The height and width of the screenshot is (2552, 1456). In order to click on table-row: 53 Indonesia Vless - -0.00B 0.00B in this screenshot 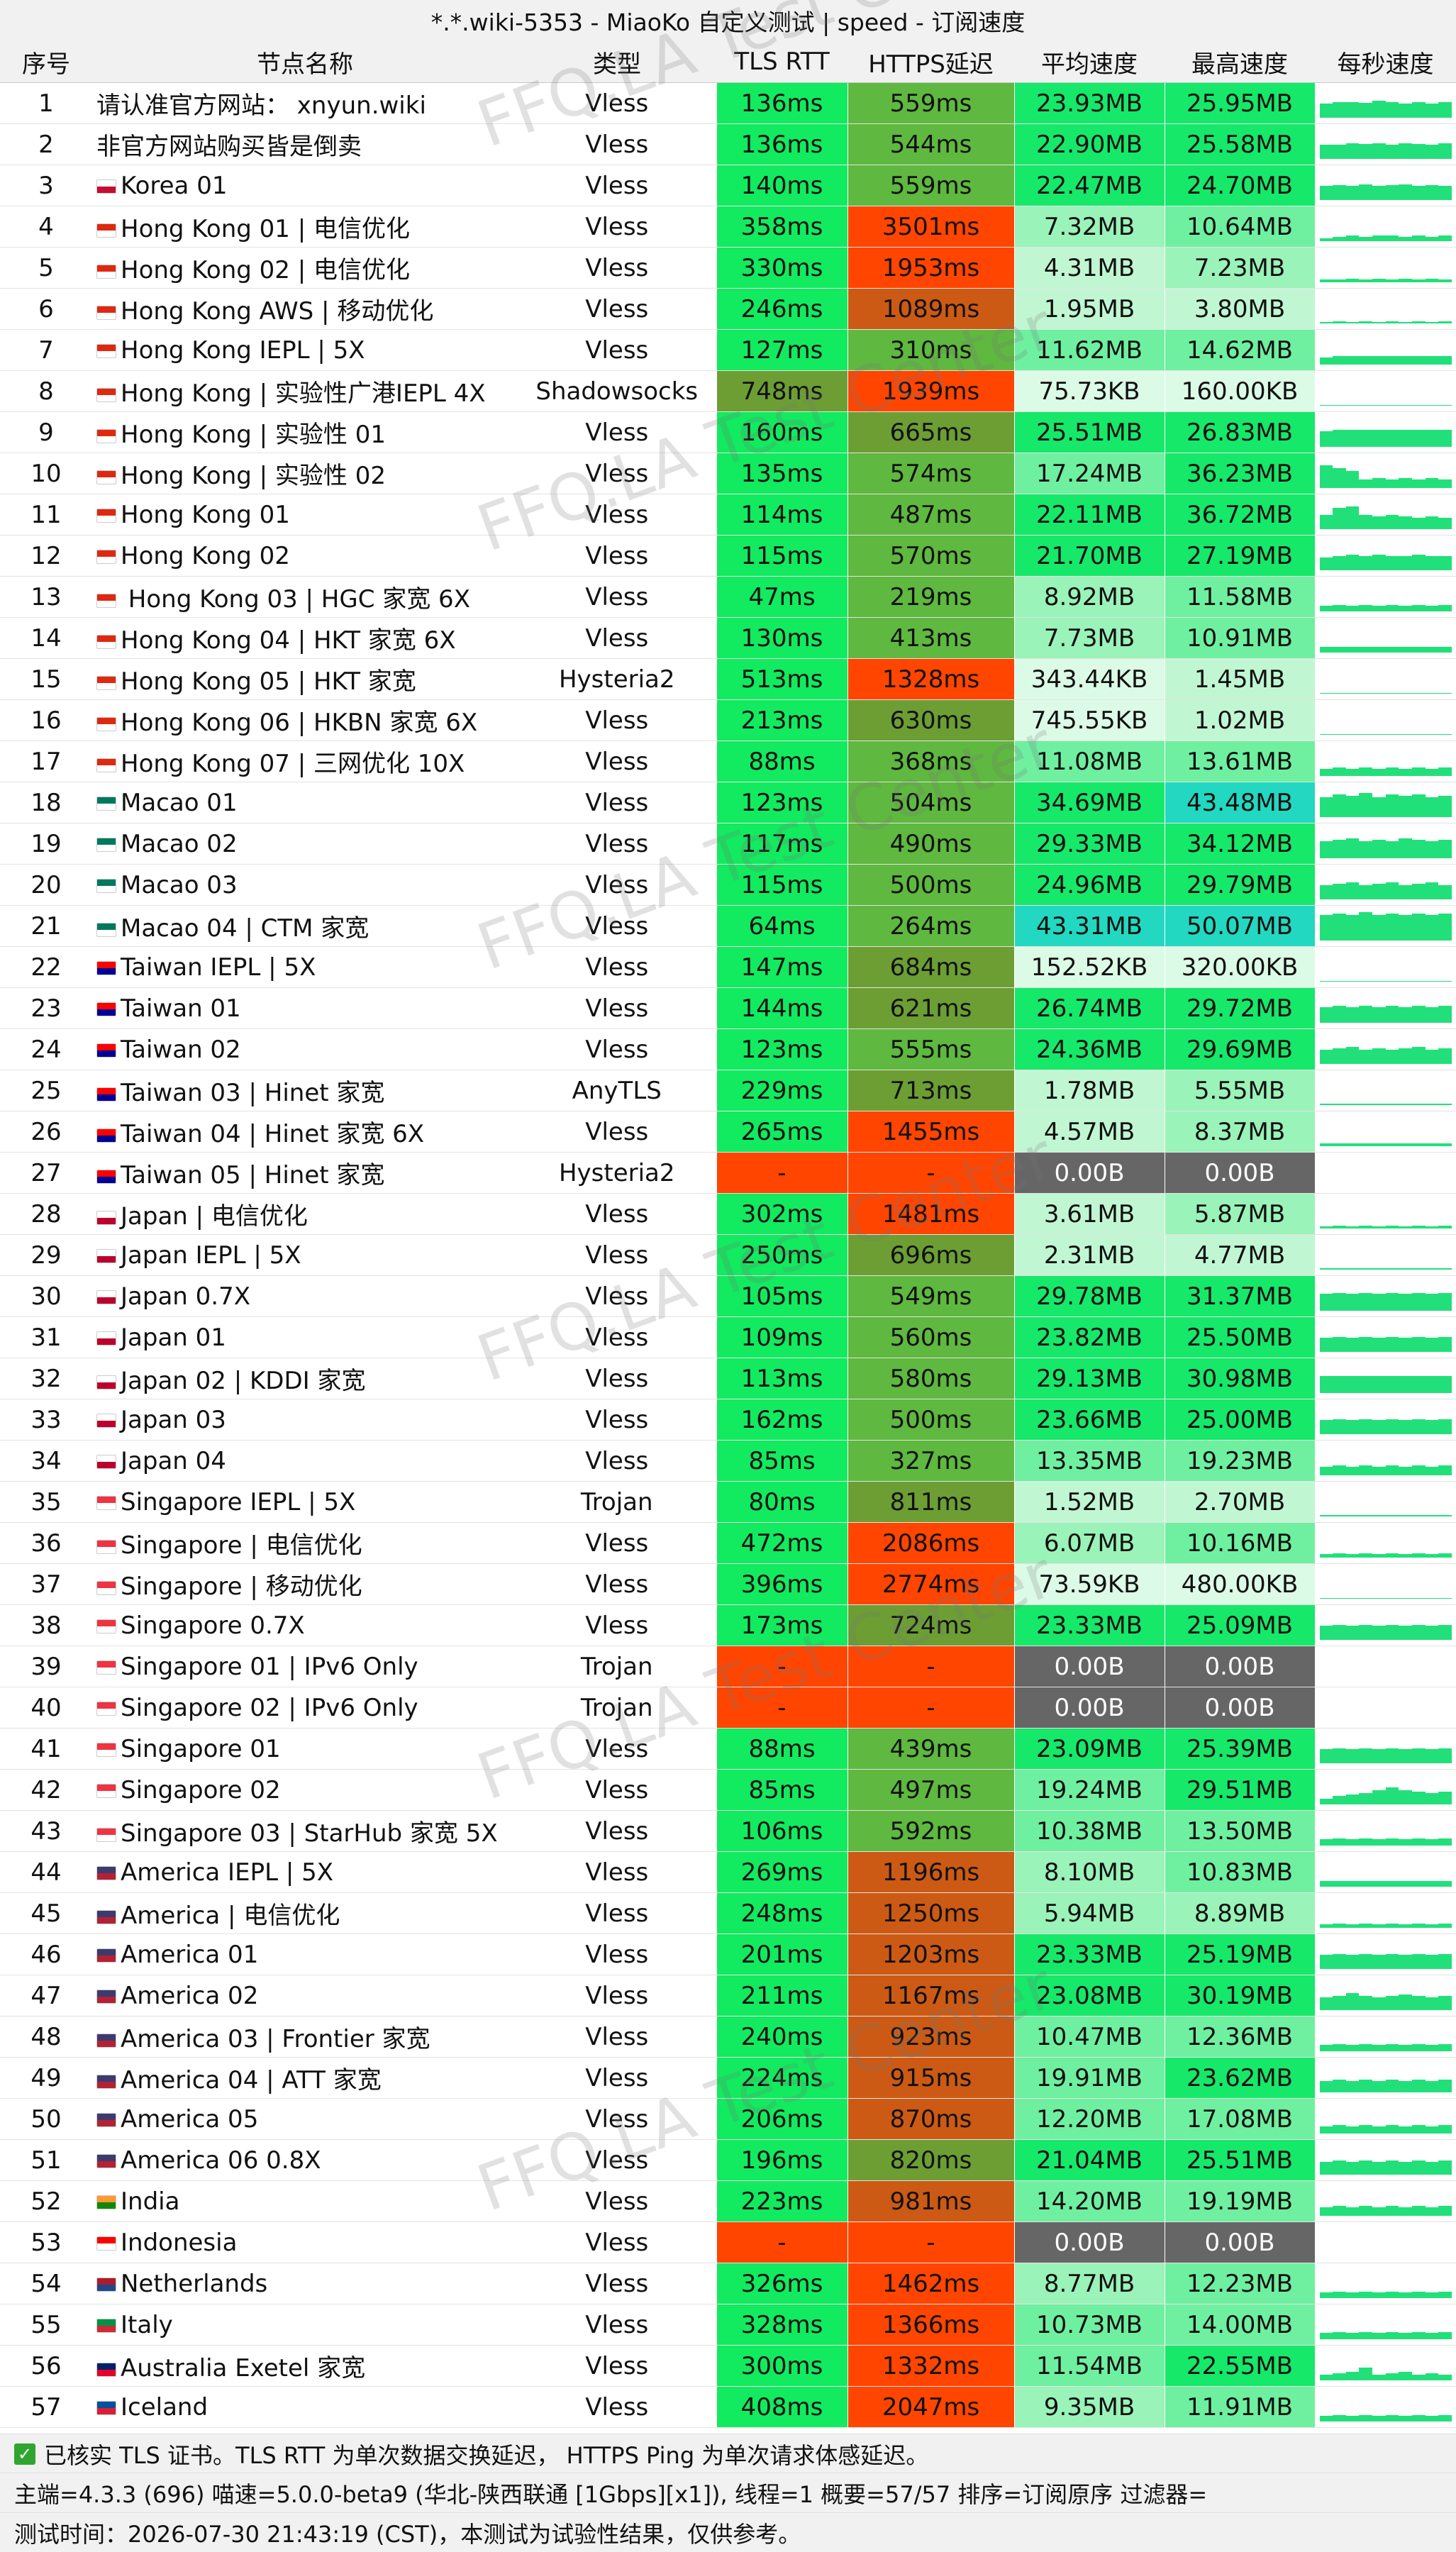, I will do `click(728, 2242)`.